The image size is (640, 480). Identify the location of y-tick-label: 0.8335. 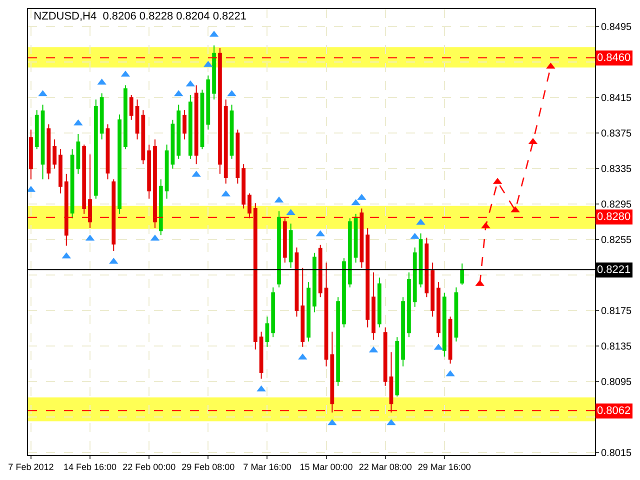
(616, 170).